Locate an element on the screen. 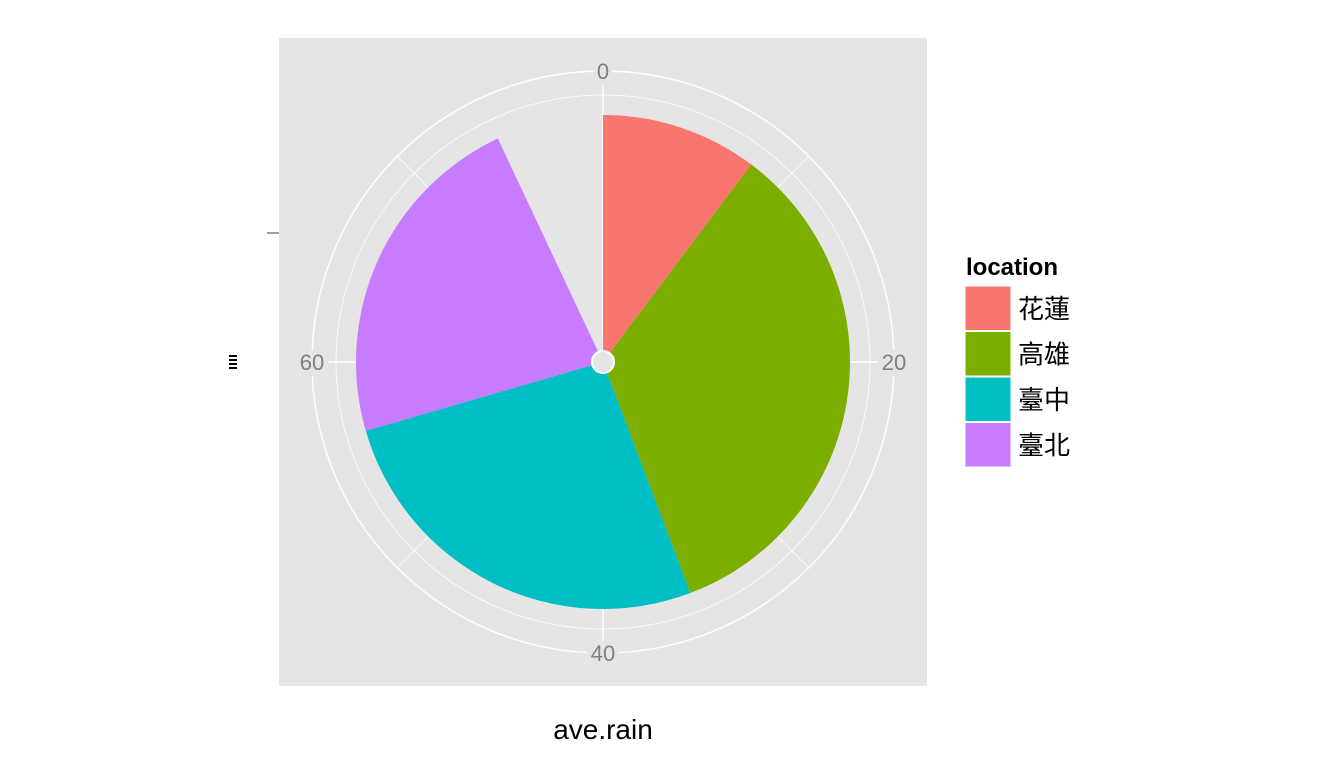  y-axis-title-marks is located at coordinates (233, 362).